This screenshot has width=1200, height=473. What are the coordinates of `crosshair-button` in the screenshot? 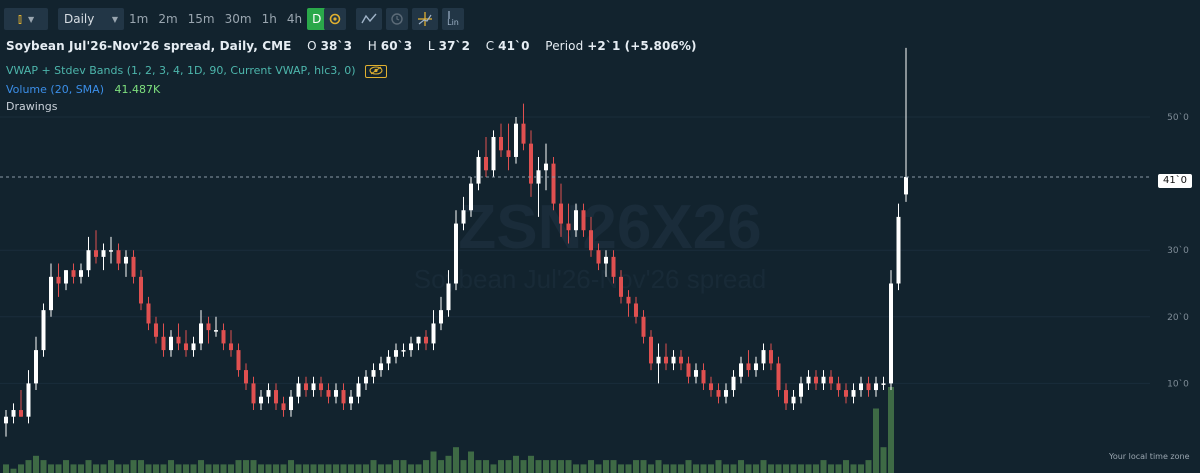 It's located at (425, 19).